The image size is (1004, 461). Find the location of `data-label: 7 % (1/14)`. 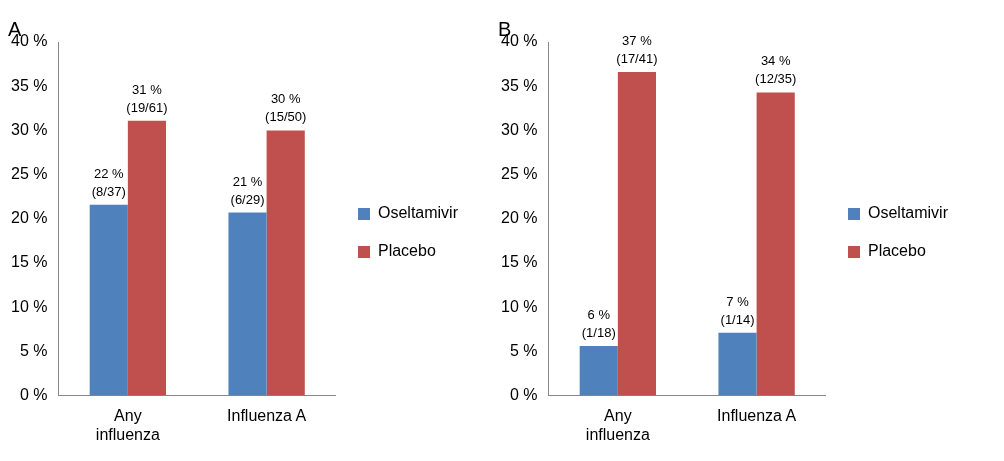

data-label: 7 % (1/14) is located at coordinates (737, 310).